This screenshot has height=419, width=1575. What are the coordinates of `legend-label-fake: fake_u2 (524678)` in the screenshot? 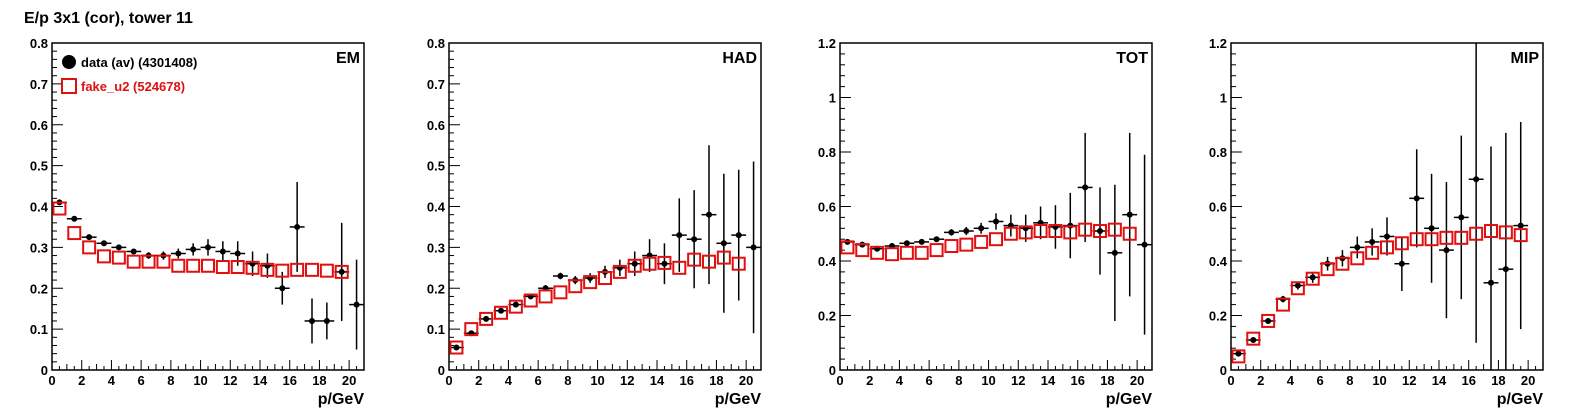 It's located at (133, 86).